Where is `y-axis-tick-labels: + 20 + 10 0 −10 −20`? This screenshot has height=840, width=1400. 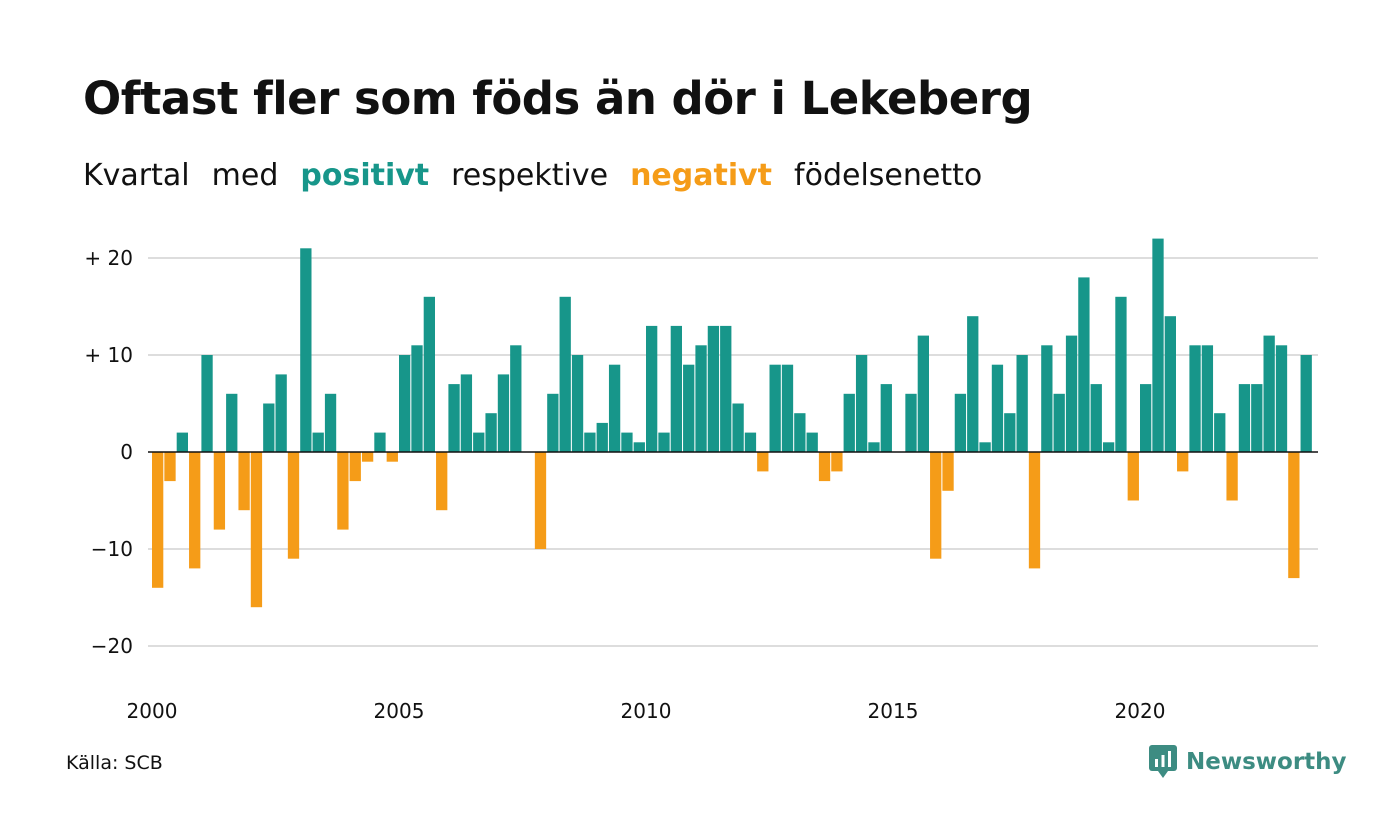
y-axis-tick-labels: + 20 + 10 0 −10 −20 is located at coordinates (108, 452).